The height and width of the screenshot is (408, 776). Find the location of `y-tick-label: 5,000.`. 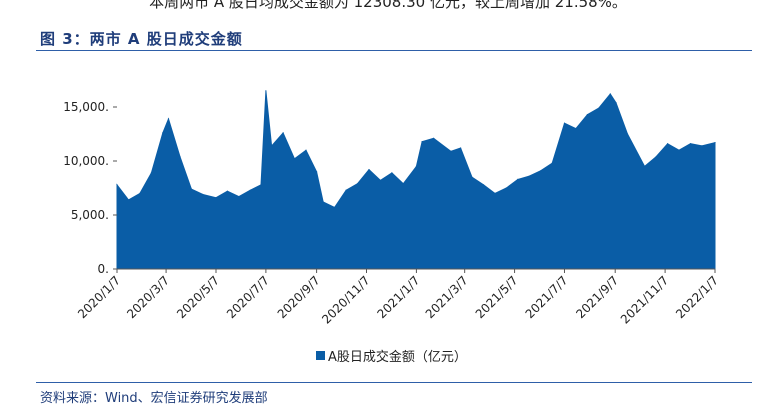

y-tick-label: 5,000. is located at coordinates (90, 215).